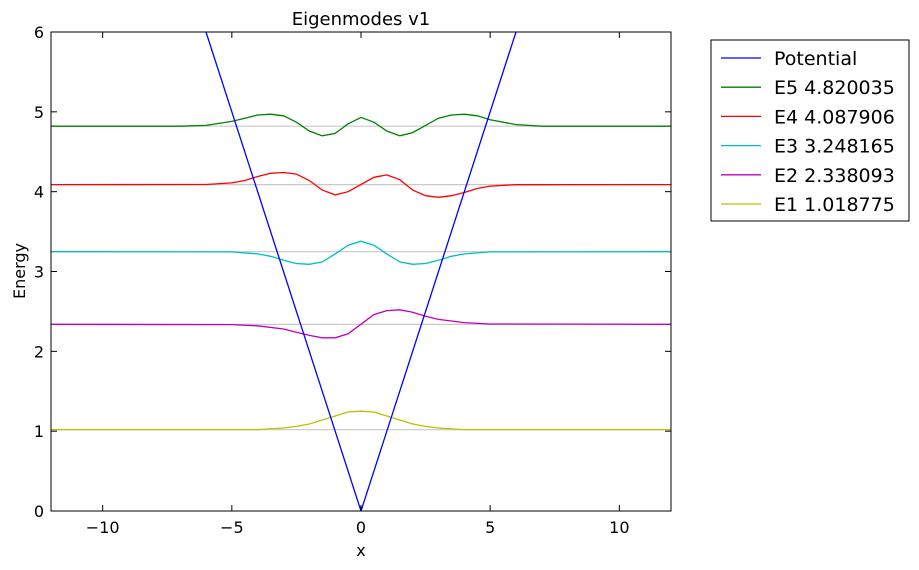 The image size is (919, 570). What do you see at coordinates (619, 527) in the screenshot?
I see `x-tick-label: 10` at bounding box center [619, 527].